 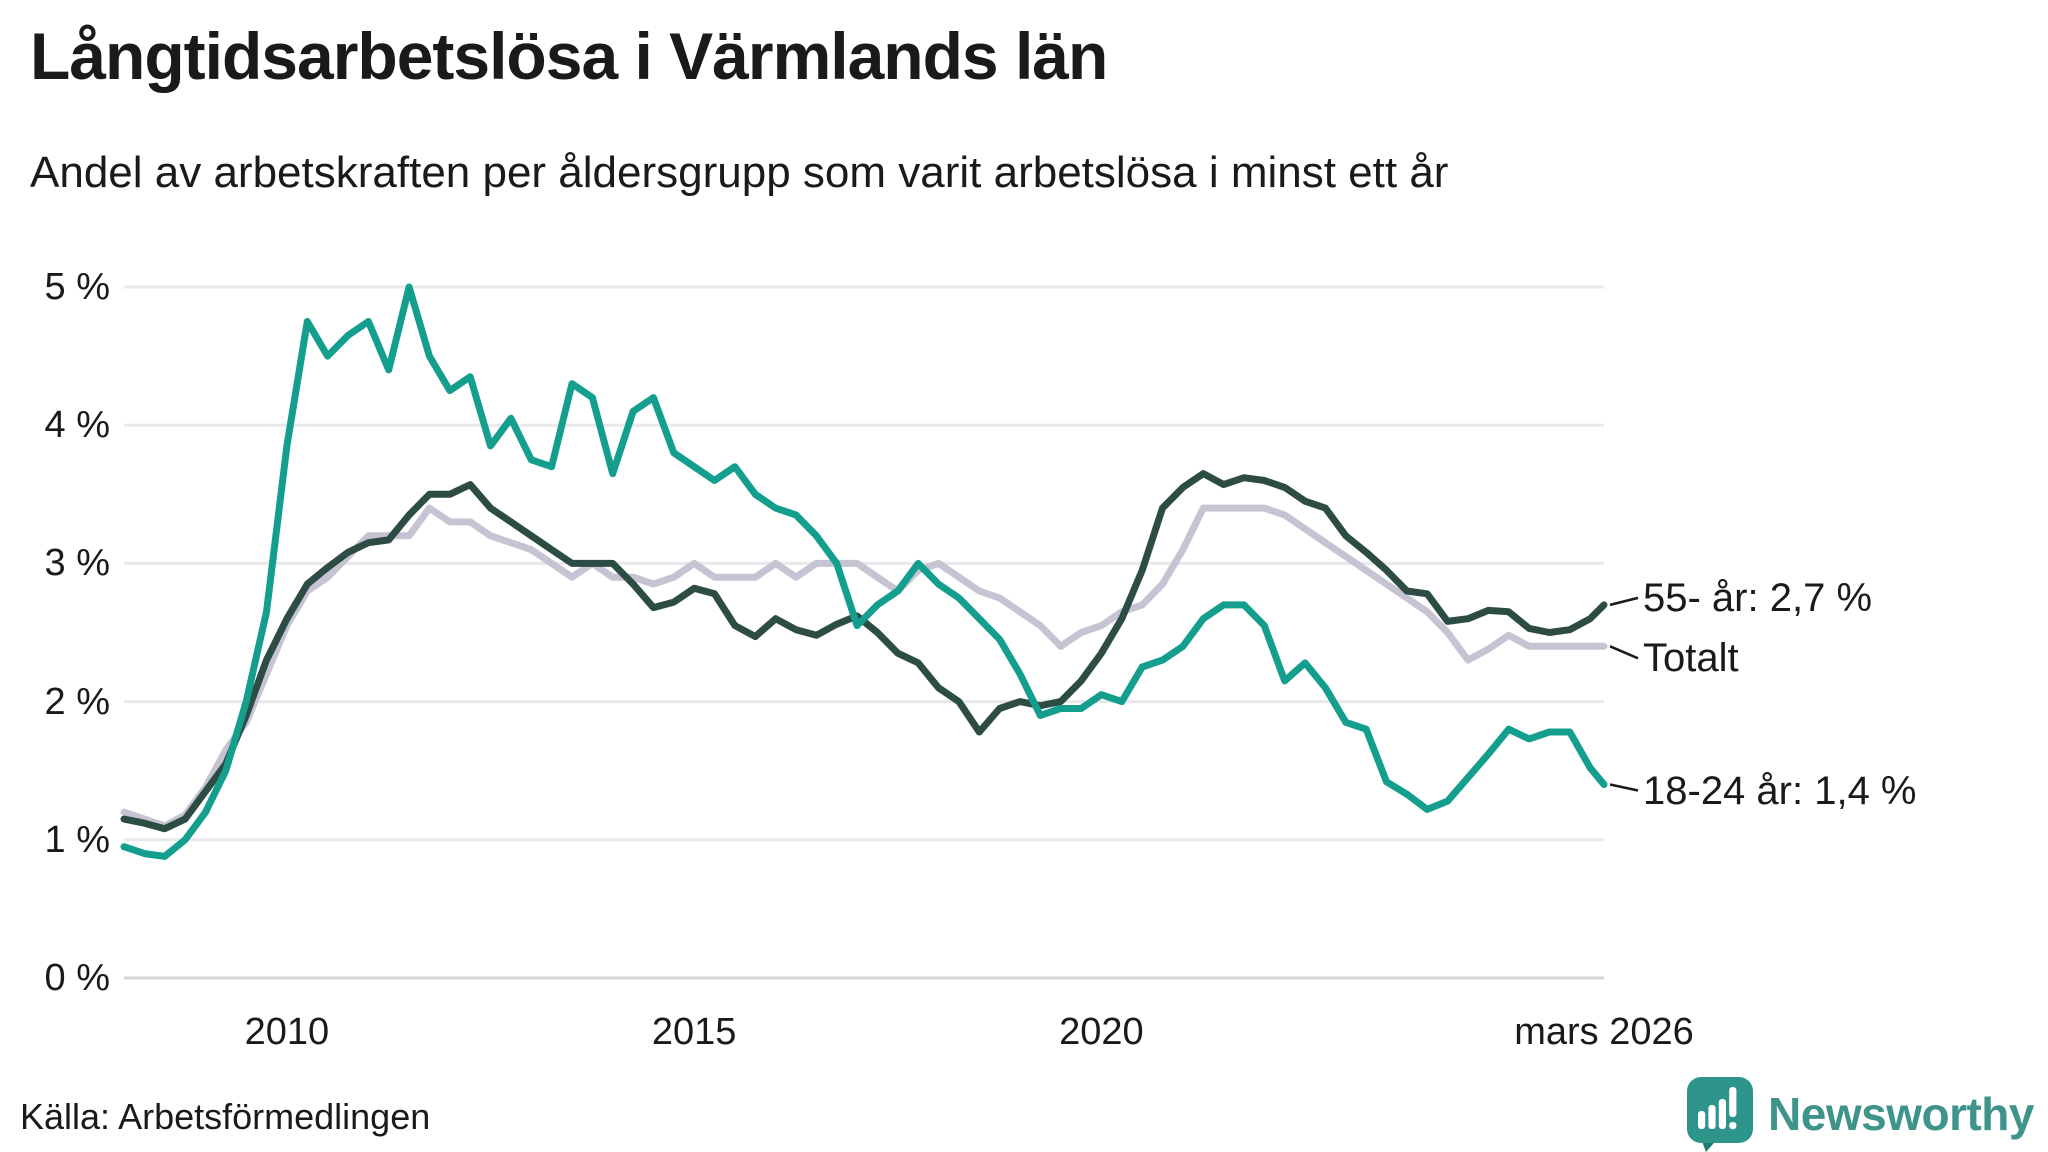 What do you see at coordinates (1720, 1114) in the screenshot?
I see `newsworthy-bar-chart-bubble-icon` at bounding box center [1720, 1114].